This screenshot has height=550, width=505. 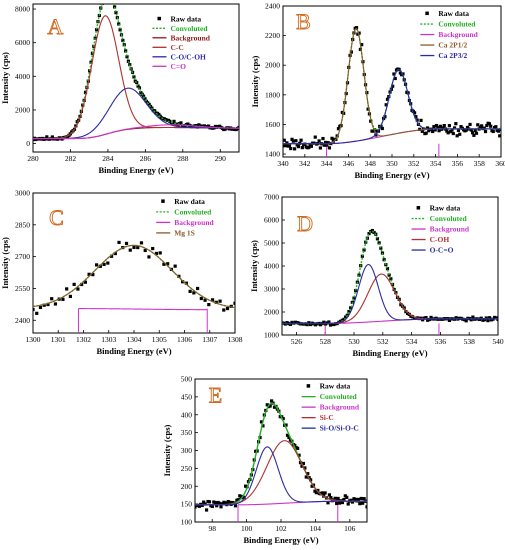 What do you see at coordinates (442, 250) in the screenshot?
I see `legend-label: O-C=O` at bounding box center [442, 250].